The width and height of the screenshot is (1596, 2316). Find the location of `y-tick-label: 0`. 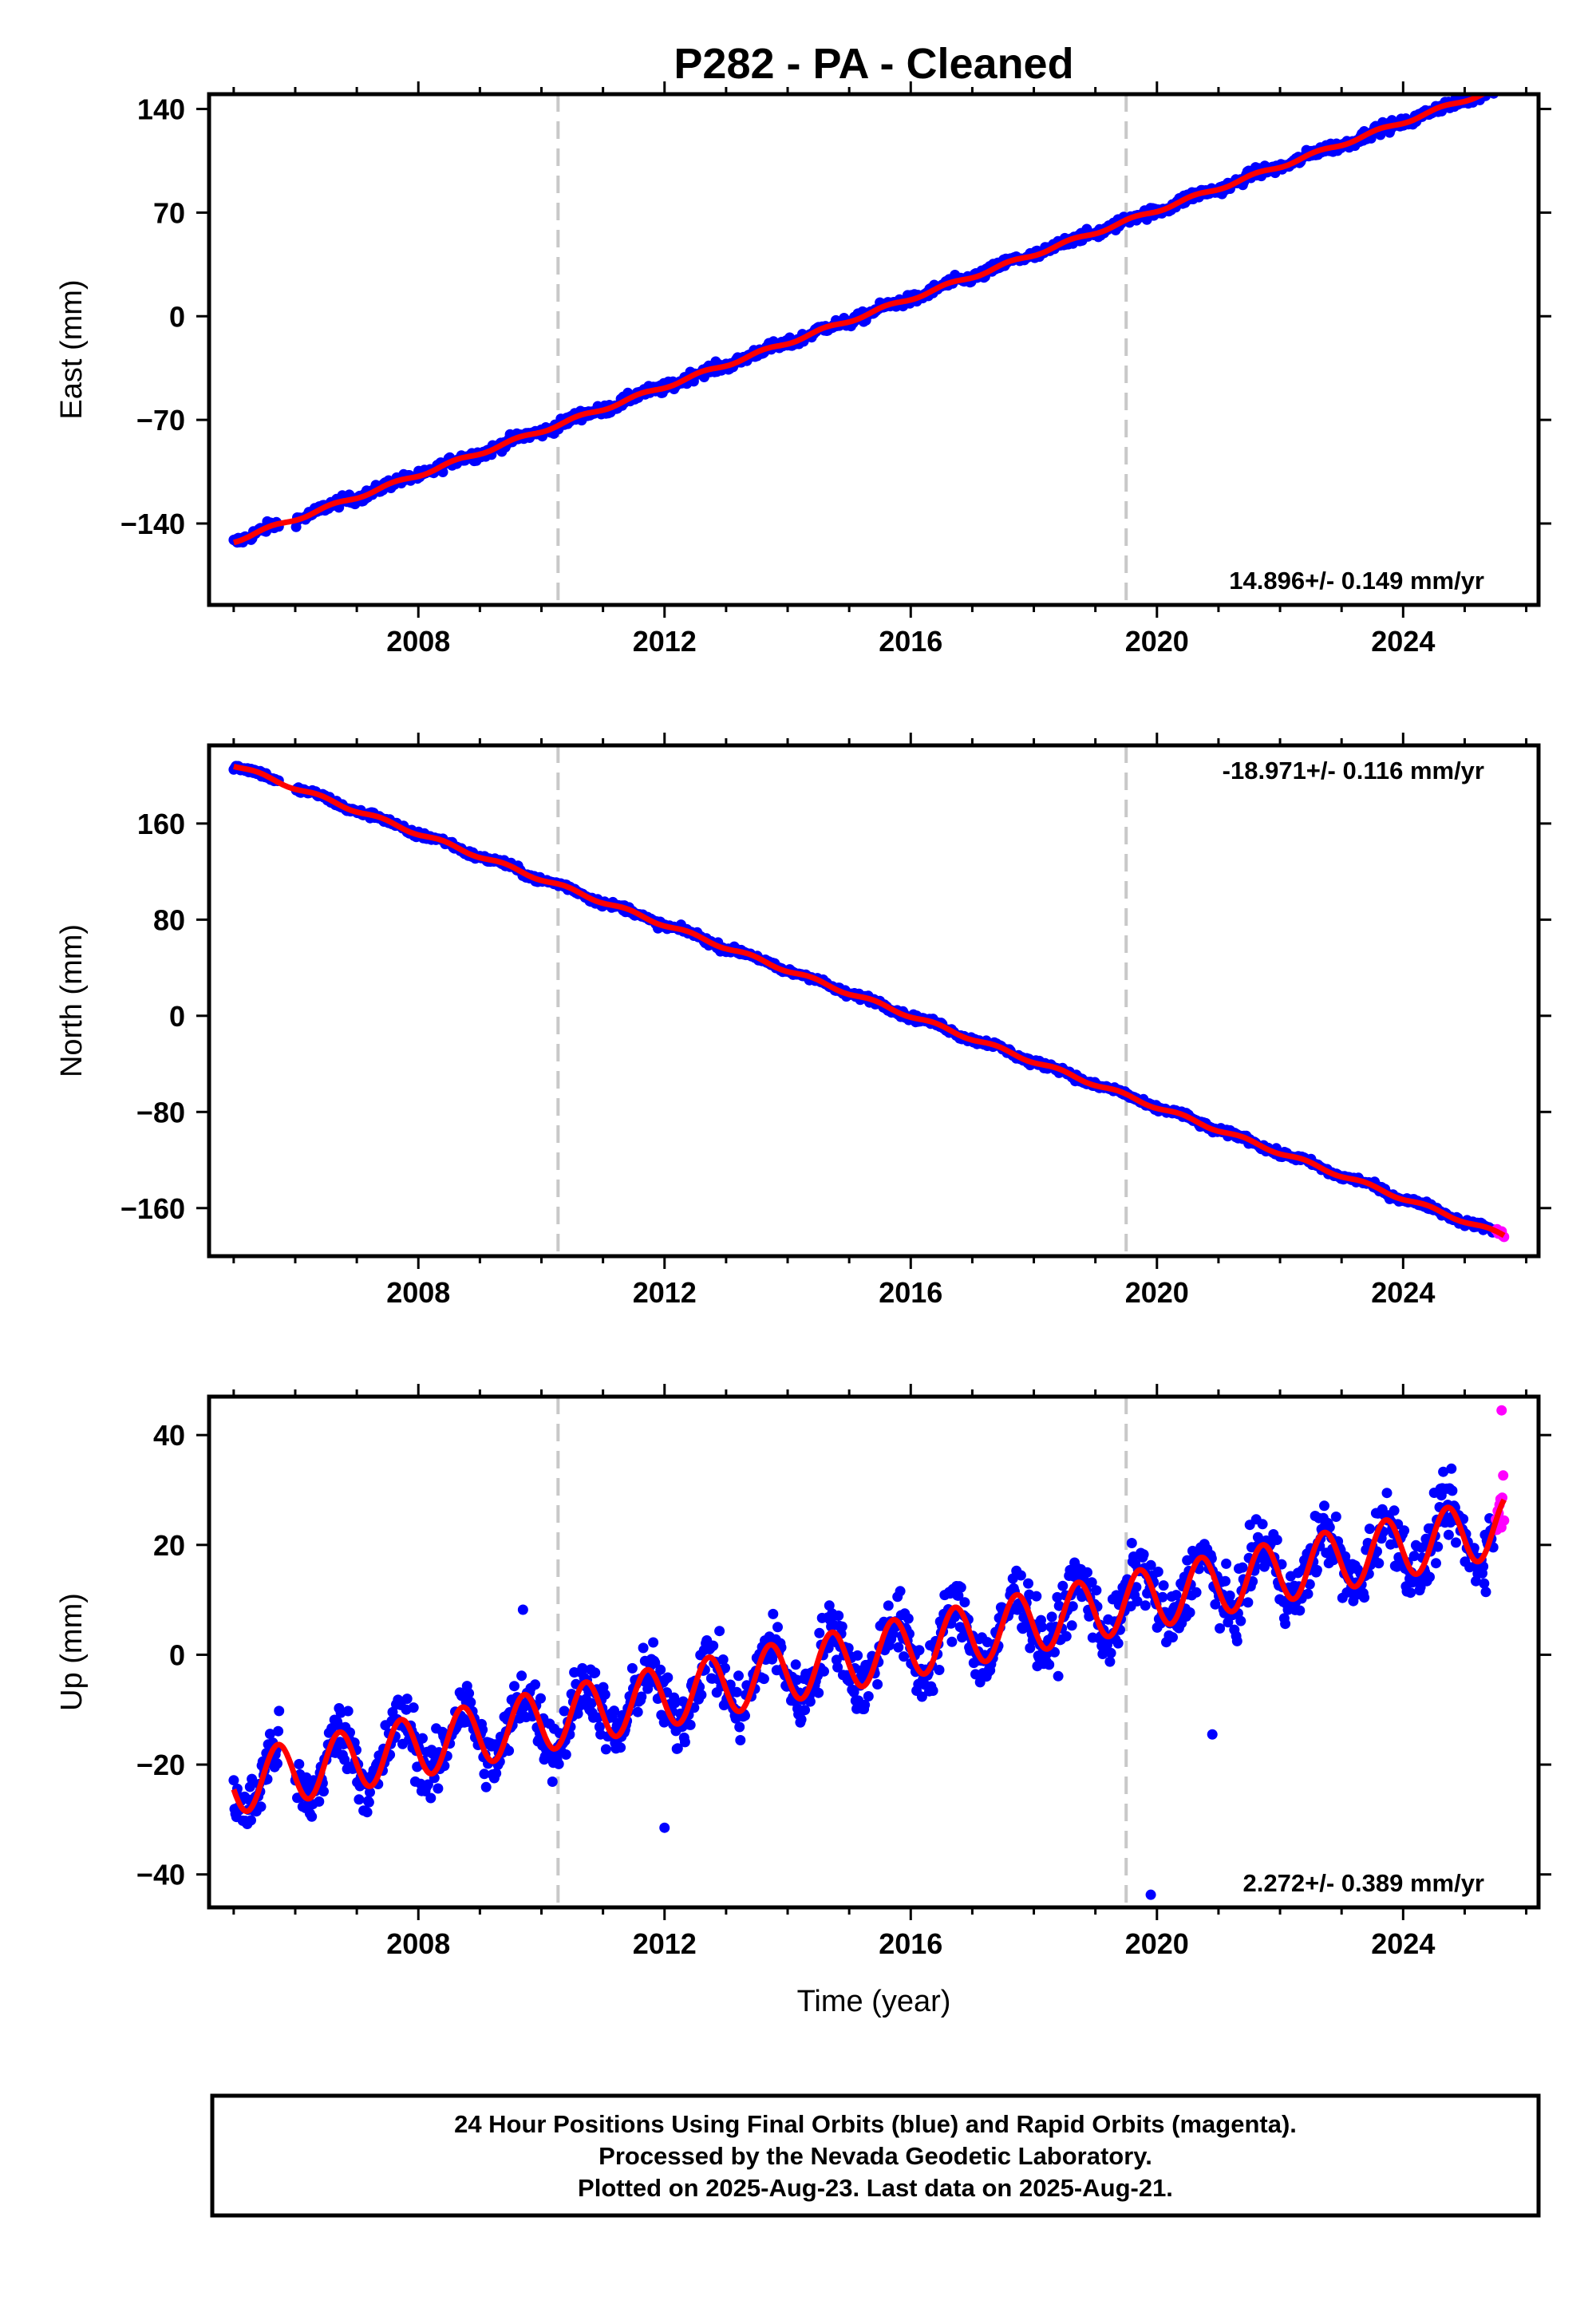

y-tick-label: 0 is located at coordinates (177, 1654).